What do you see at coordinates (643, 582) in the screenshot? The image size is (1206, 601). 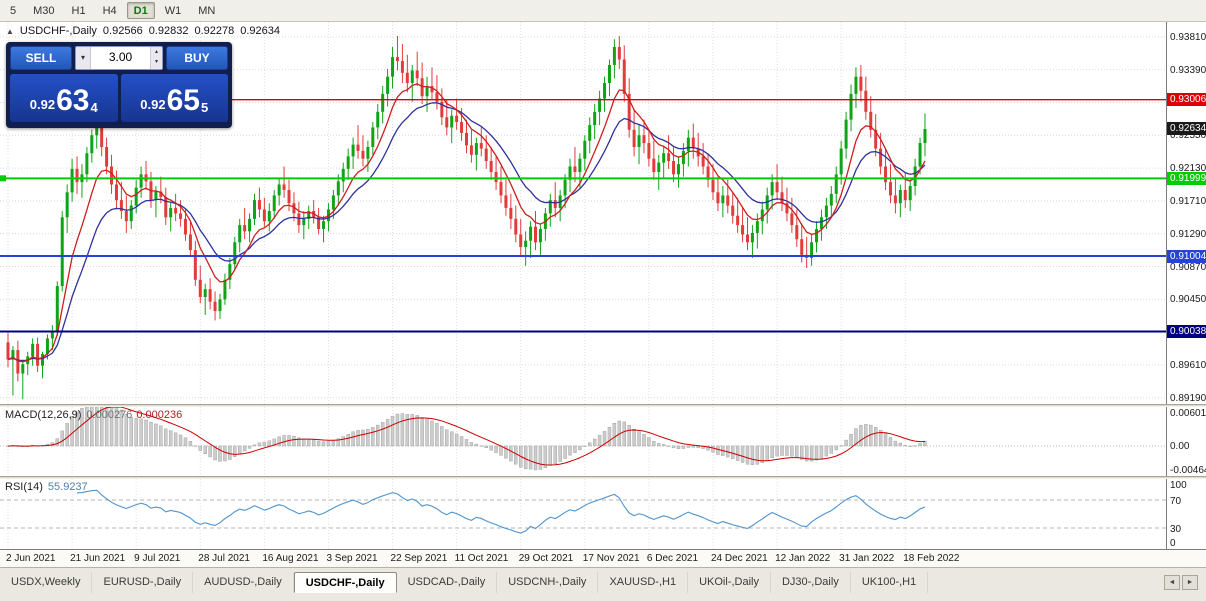 I see `tab-xauusd-h1: XAUUSD-,H1` at bounding box center [643, 582].